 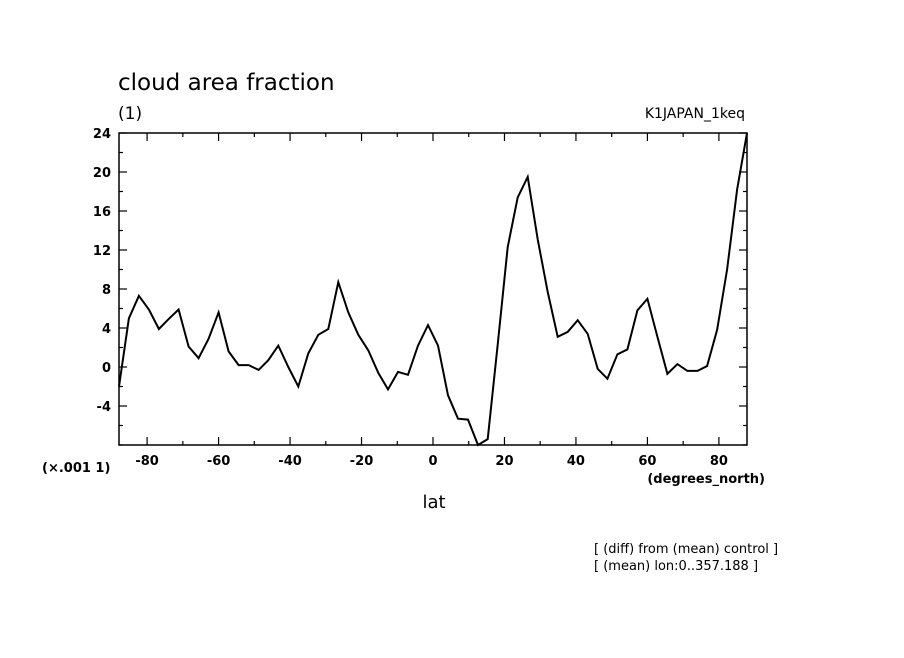 What do you see at coordinates (504, 461) in the screenshot?
I see `x-tick-label: 20` at bounding box center [504, 461].